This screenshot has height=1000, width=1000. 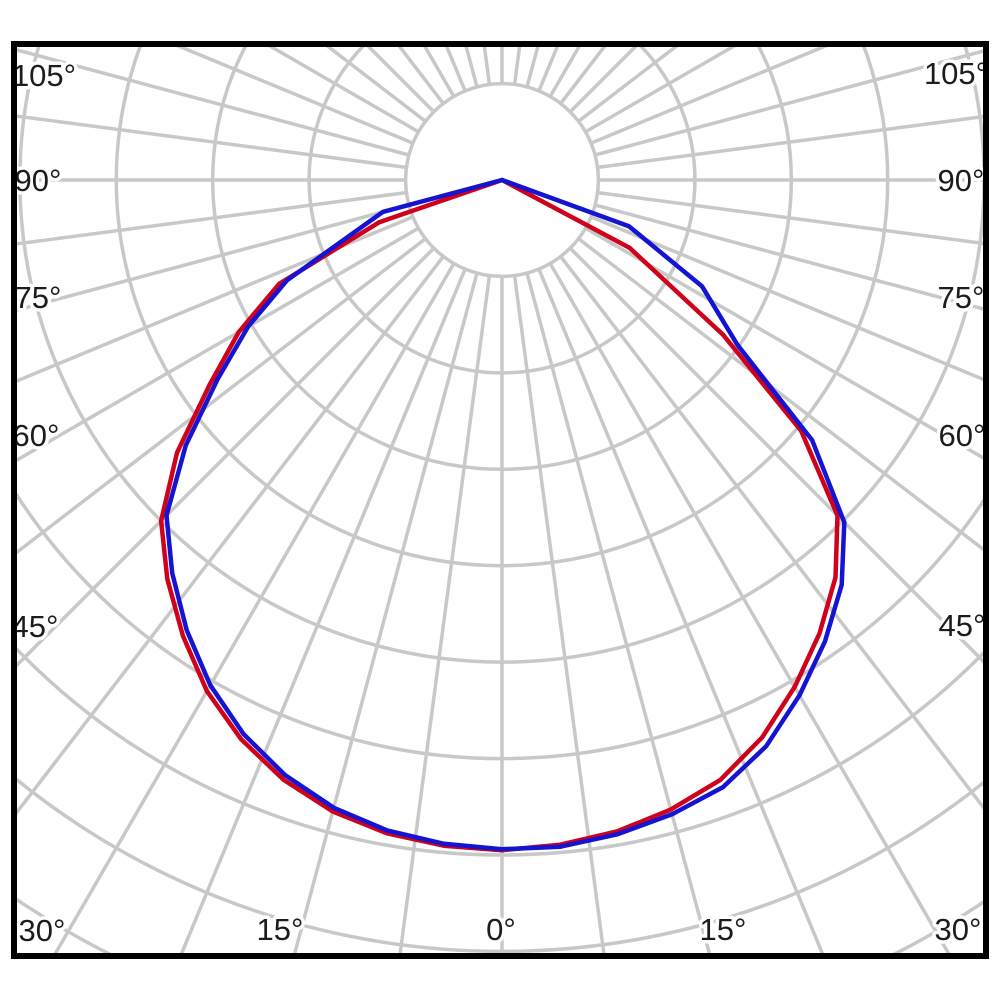 I want to click on angle-tick-label-right-0: 105°, so click(x=956, y=73).